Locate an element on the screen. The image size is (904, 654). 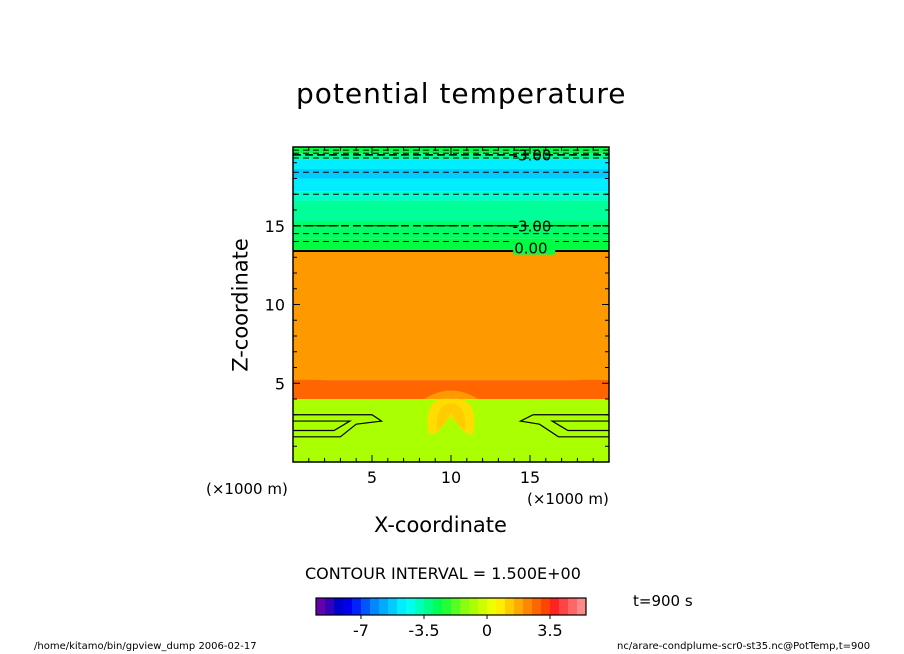
warm-bubble-core is located at coordinates (451, 417).